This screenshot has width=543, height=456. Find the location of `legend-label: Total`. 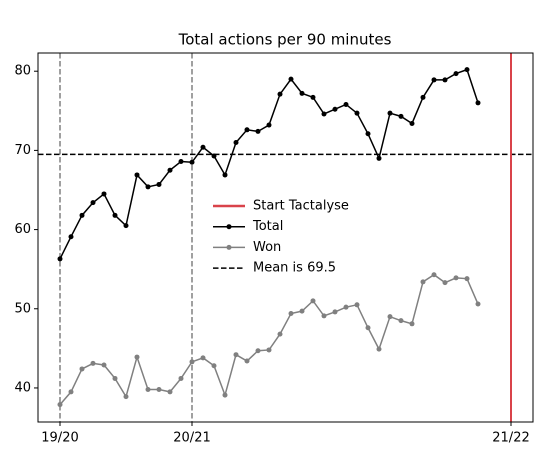

legend-label: Total is located at coordinates (267, 226).